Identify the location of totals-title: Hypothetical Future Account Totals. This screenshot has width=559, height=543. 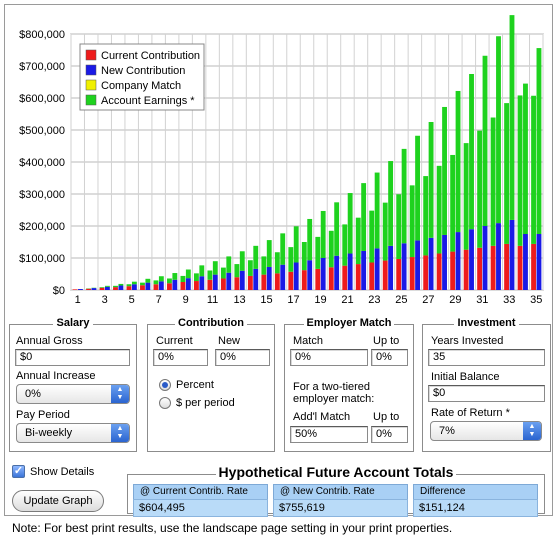
(336, 472).